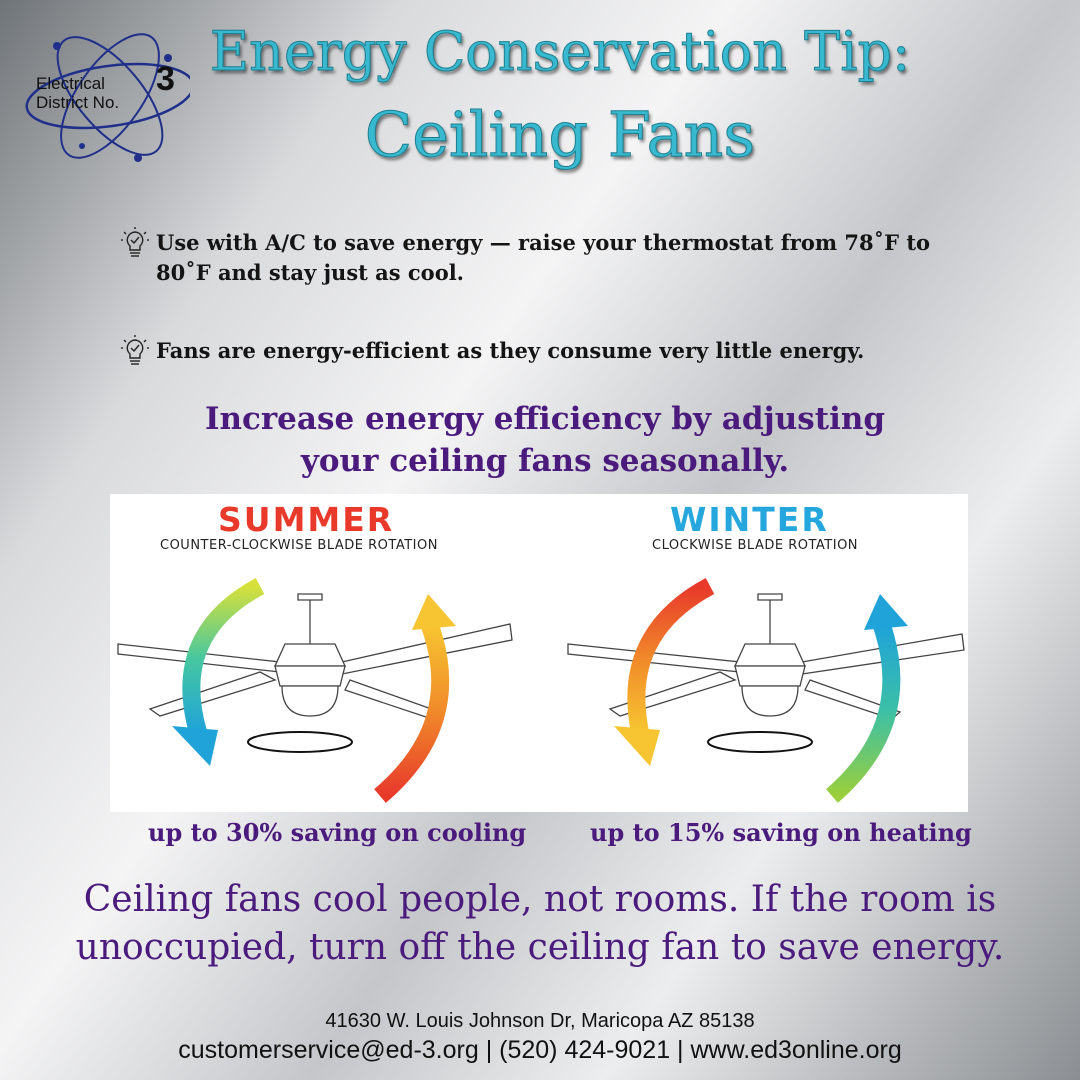 This screenshot has width=1080, height=1080. I want to click on seasonal-heading-line1: Increase energy efficiency by adjusting, so click(545, 419).